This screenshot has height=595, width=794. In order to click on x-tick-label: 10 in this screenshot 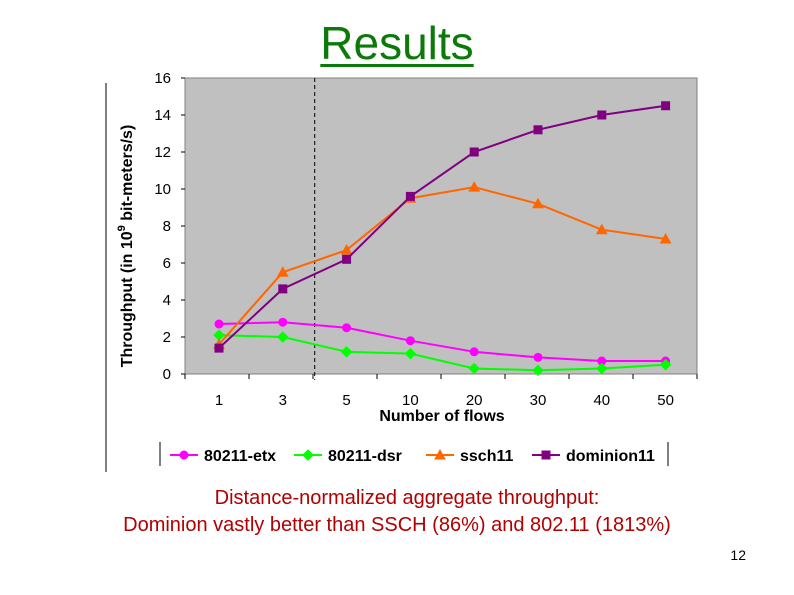, I will do `click(410, 400)`.